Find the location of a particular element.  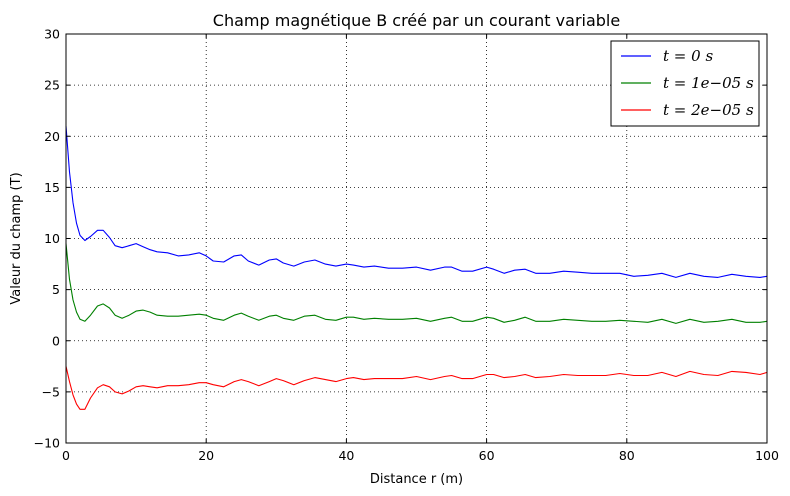

y-tick-label: 20 is located at coordinates (52, 136).